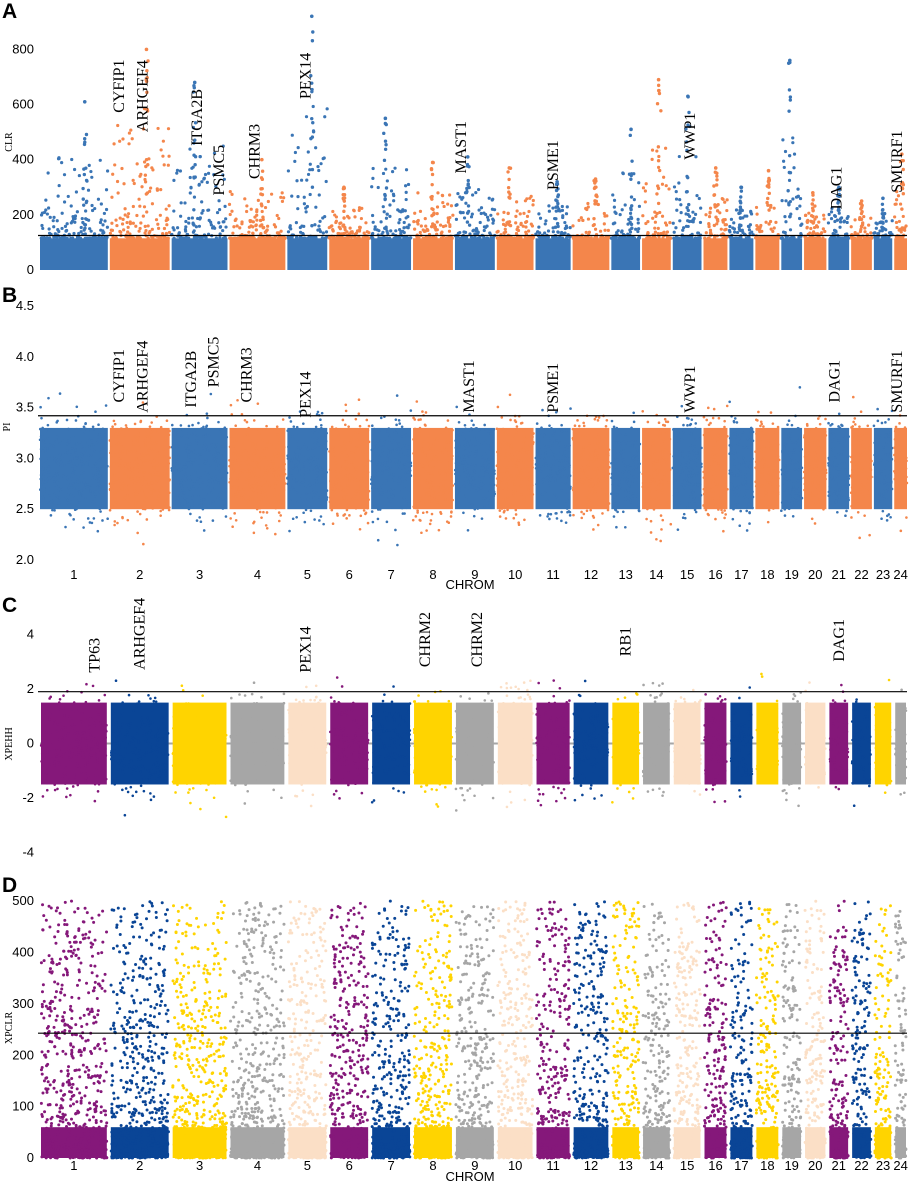  Describe the element at coordinates (837, 188) in the screenshot. I see `gene-label: DAG1` at that location.